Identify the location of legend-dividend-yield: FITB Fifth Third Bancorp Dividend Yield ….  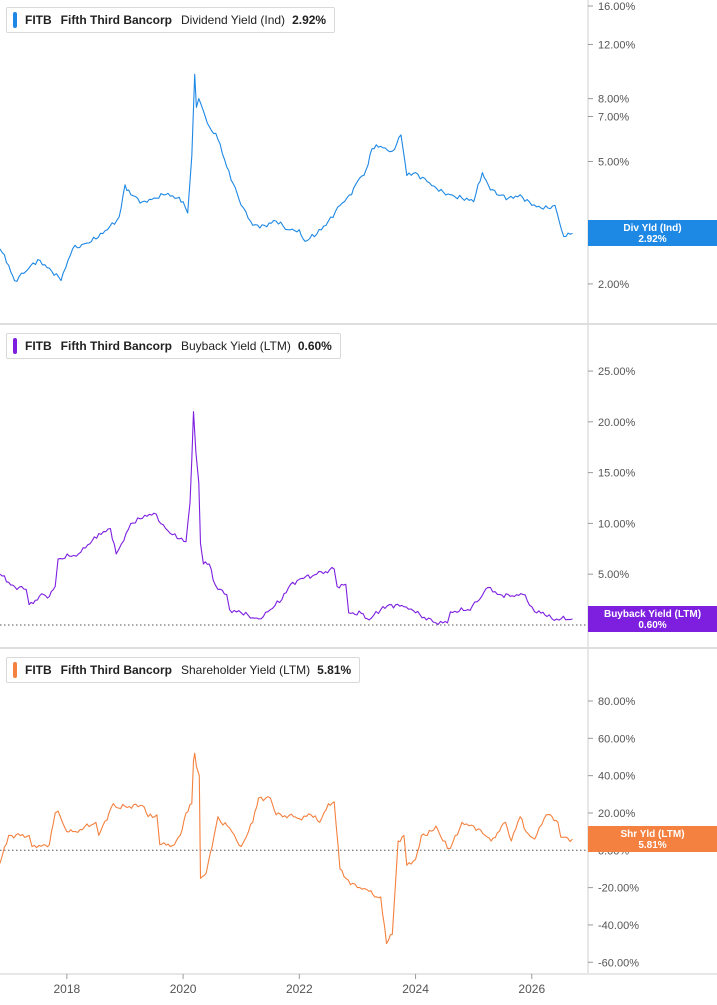
(171, 20).